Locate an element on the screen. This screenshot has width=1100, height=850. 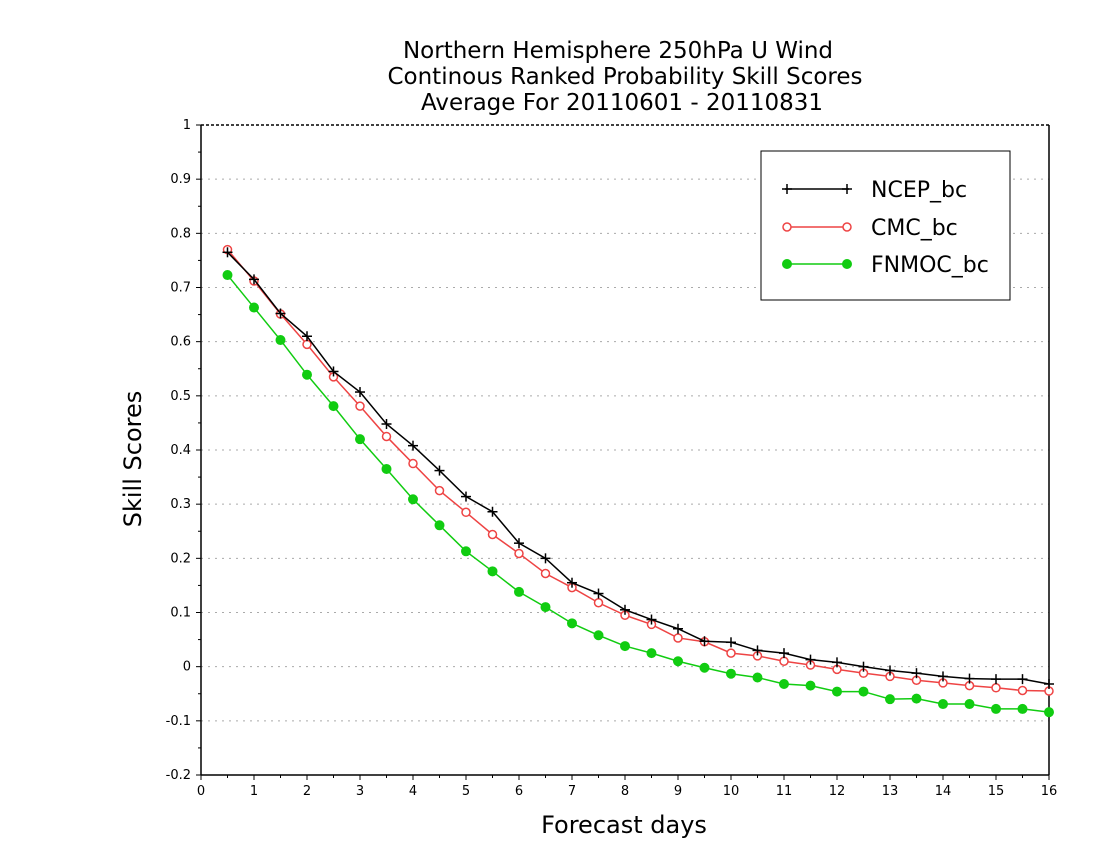
legend-item: NCEP_bc is located at coordinates (874, 190).